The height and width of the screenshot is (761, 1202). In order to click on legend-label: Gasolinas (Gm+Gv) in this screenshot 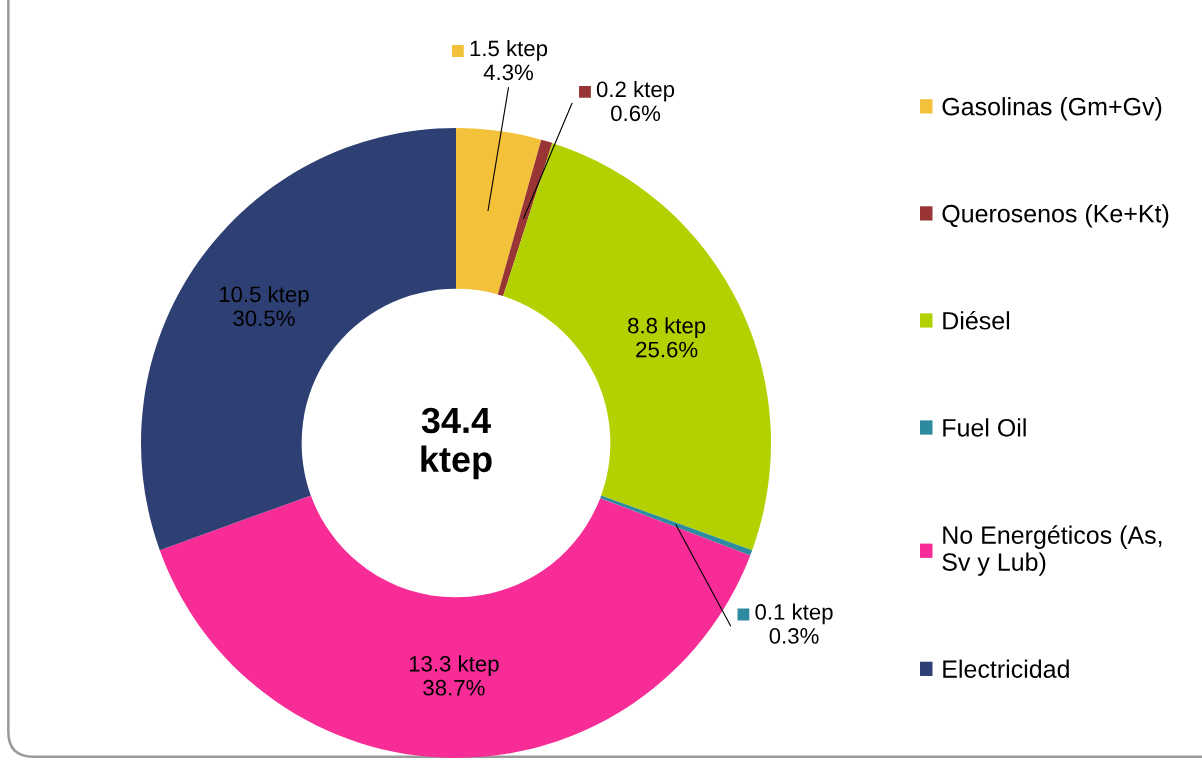, I will do `click(1052, 109)`.